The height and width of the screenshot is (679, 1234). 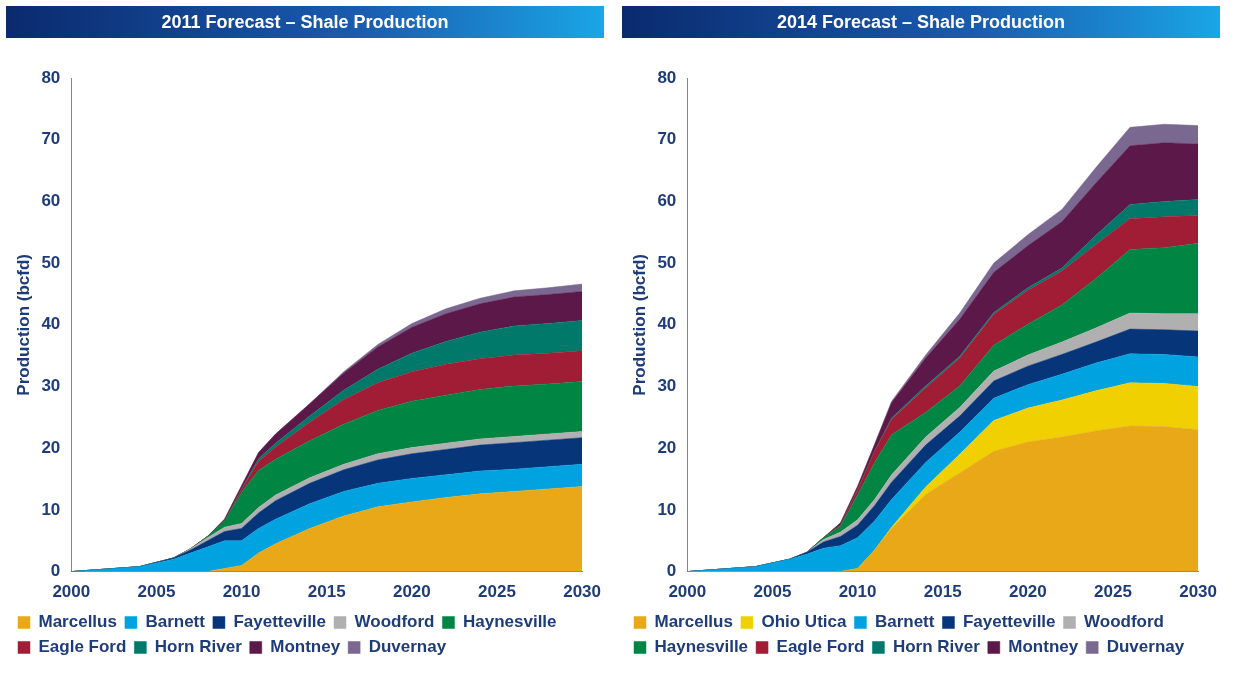 What do you see at coordinates (305, 22) in the screenshot?
I see `chart-title: 2011 Forecast – Shale Production` at bounding box center [305, 22].